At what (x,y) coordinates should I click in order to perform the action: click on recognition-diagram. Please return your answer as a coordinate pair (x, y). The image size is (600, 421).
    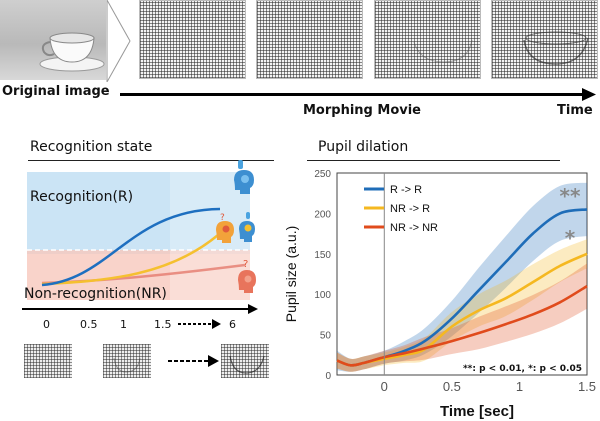
    Looking at the image, I should click on (138, 236).